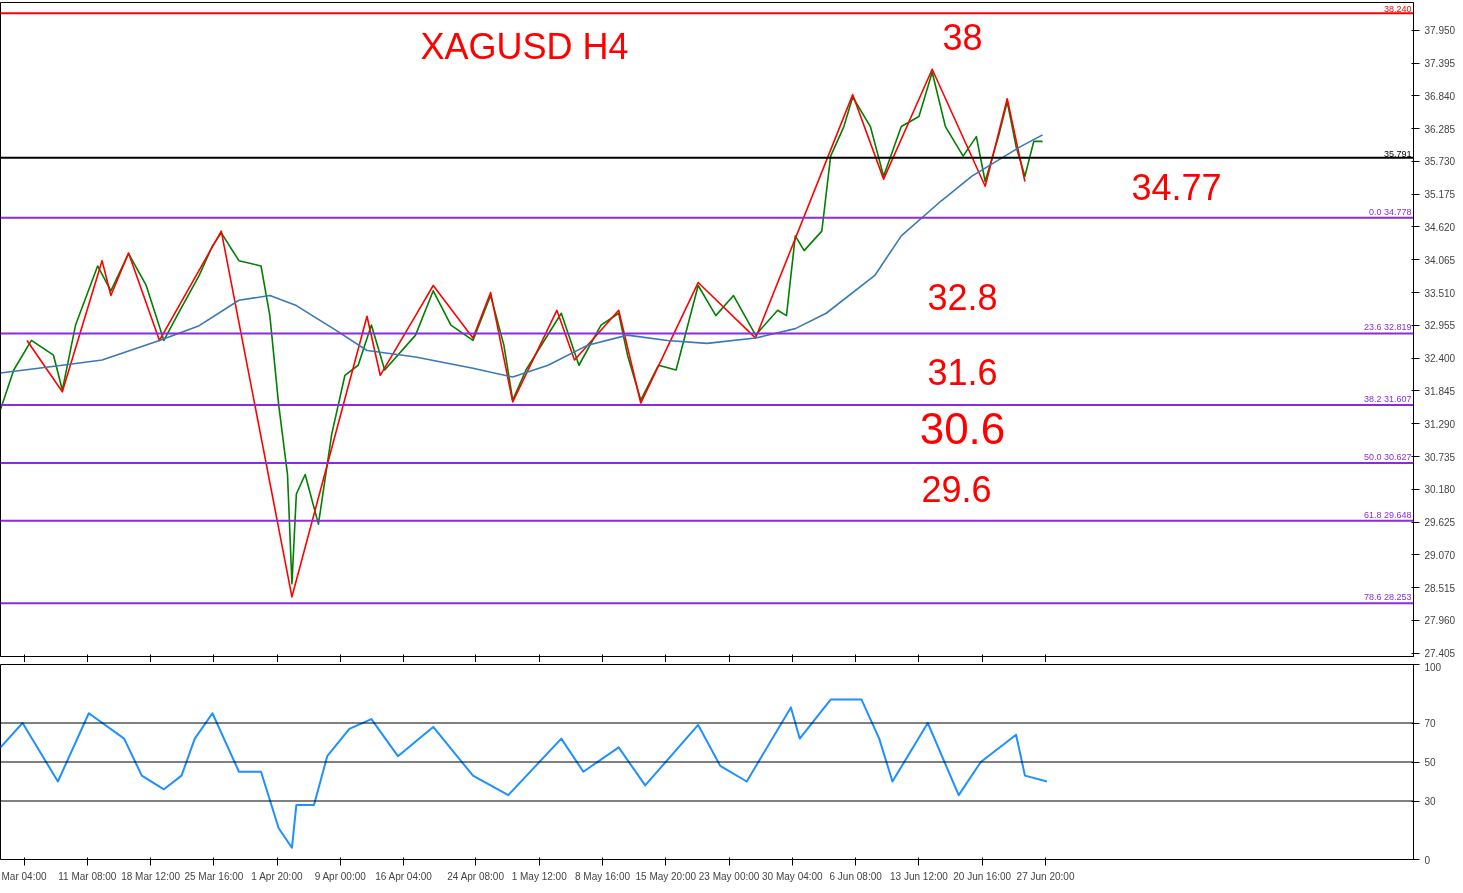 The height and width of the screenshot is (893, 1463). I want to click on y-tick-label: 36.285, so click(1440, 129).